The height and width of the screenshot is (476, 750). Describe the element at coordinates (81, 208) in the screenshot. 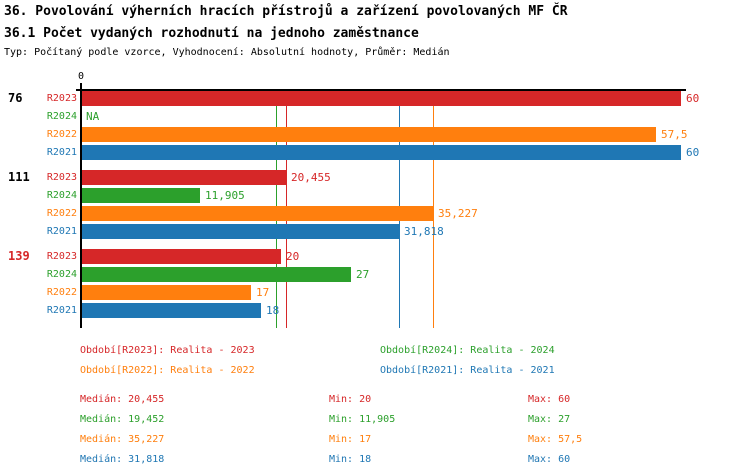

I see `category-axis-line` at that location.